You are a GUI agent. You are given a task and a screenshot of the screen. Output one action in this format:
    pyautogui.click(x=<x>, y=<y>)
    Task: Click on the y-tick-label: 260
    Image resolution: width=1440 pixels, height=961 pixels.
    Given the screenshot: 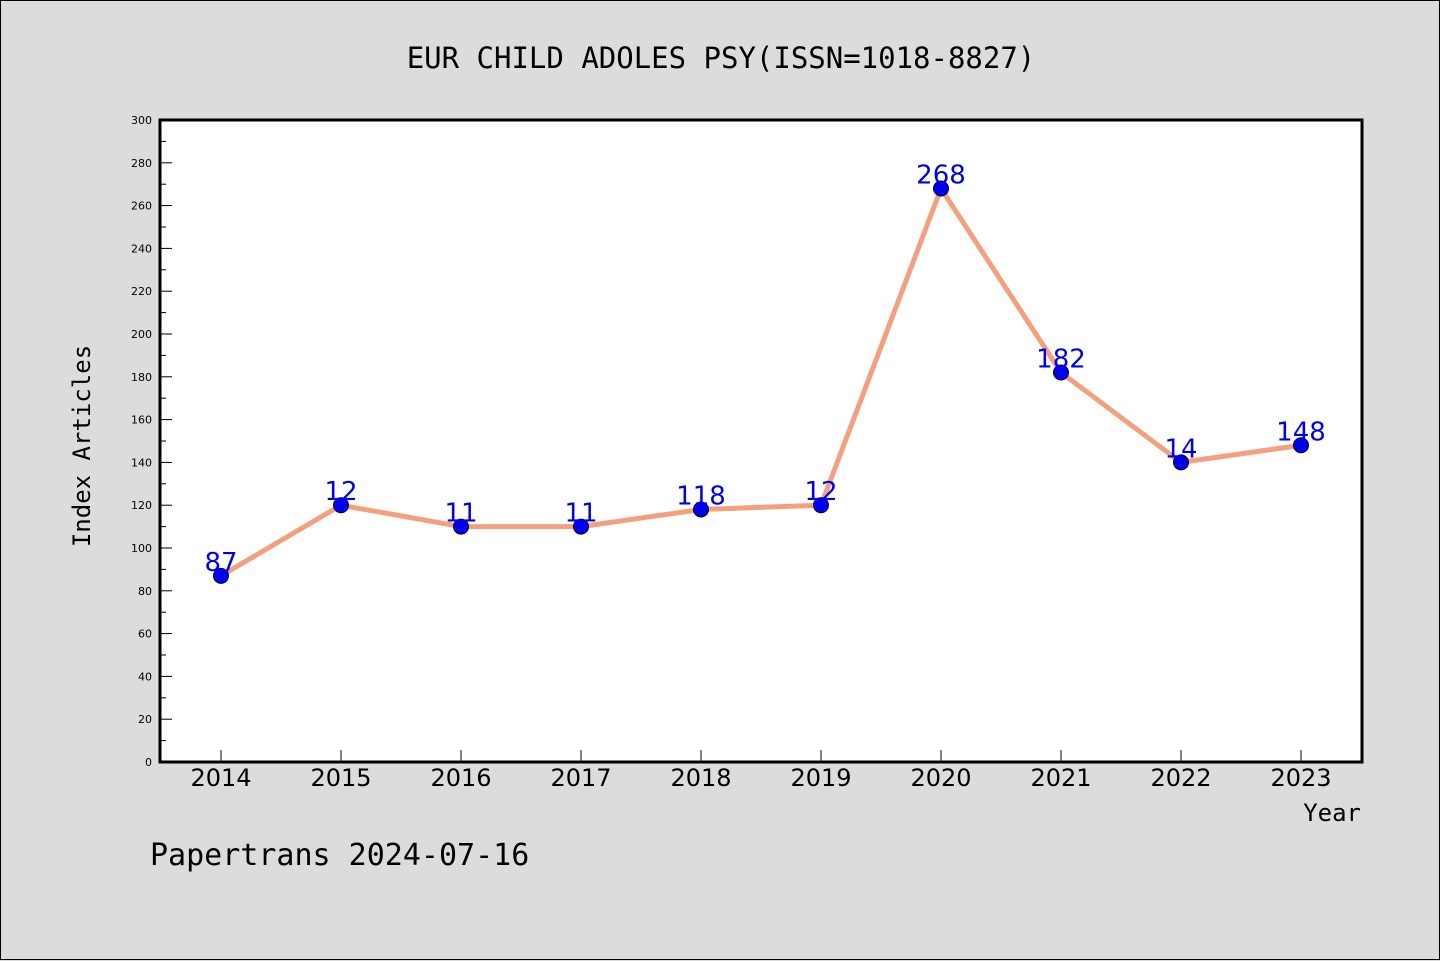 What is the action you would take?
    pyautogui.click(x=141, y=206)
    